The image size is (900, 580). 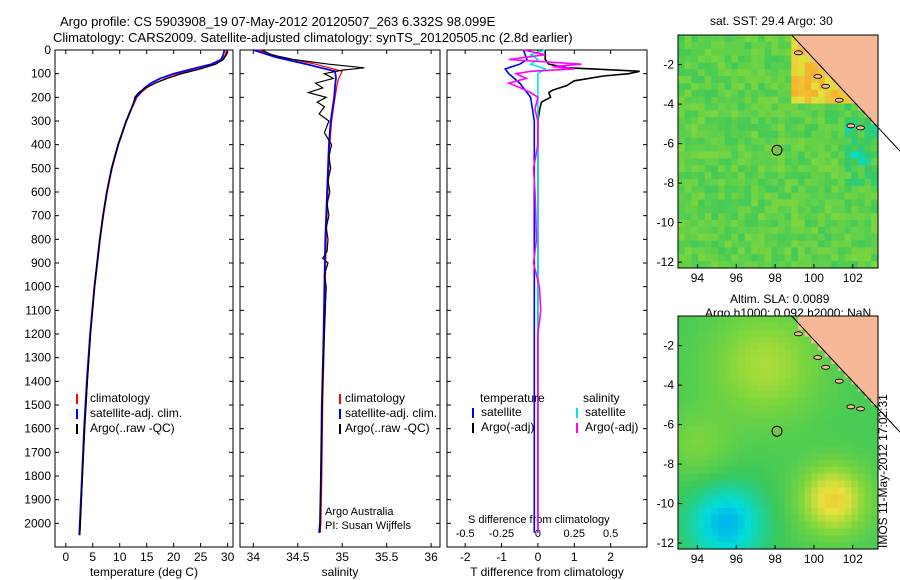 I want to click on depth-tick-label: 1800, so click(x=37, y=476).